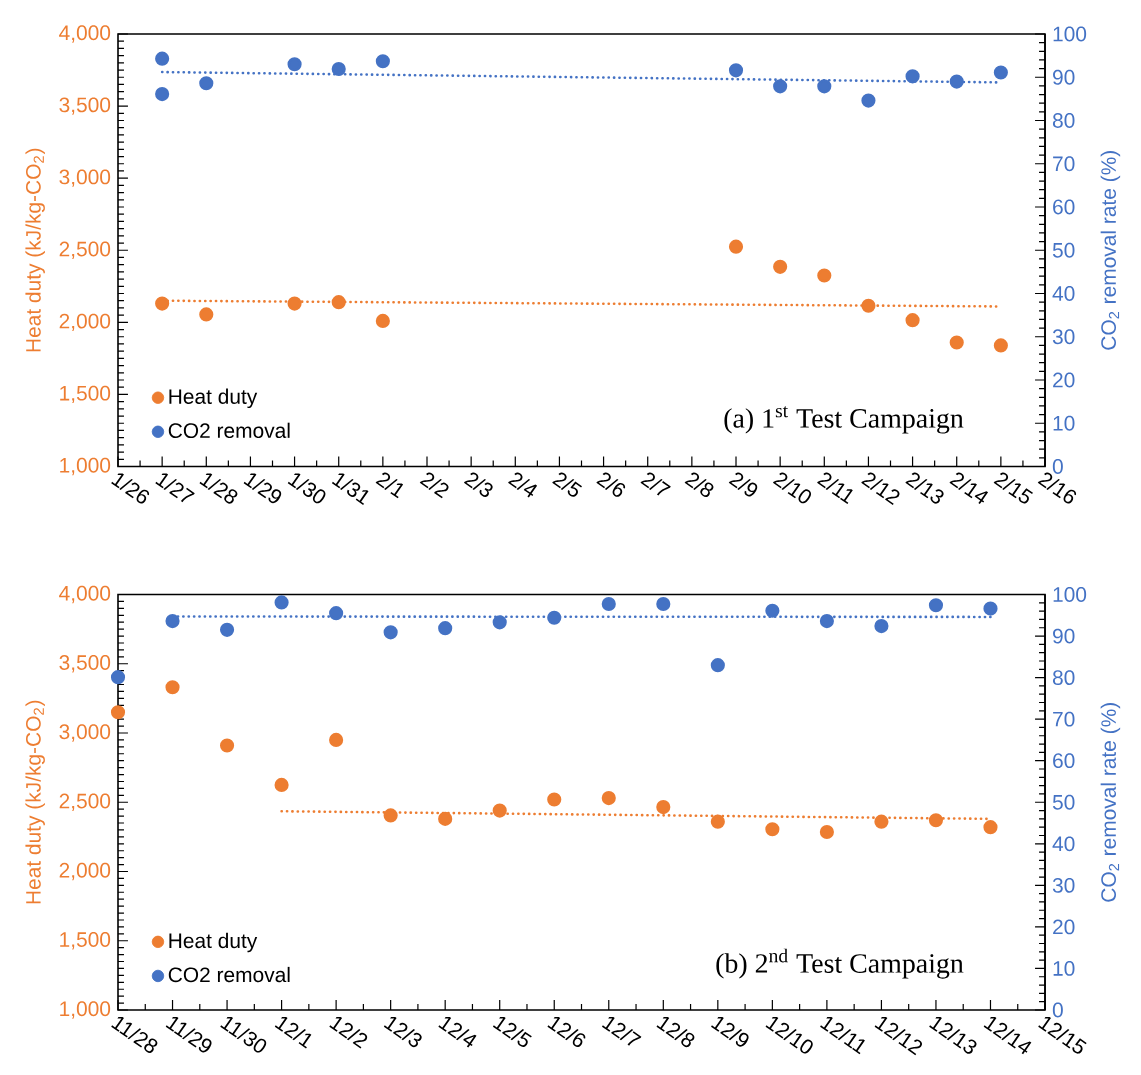 The image size is (1141, 1075). What do you see at coordinates (389, 485) in the screenshot?
I see `x-tick-label: 2/1` at bounding box center [389, 485].